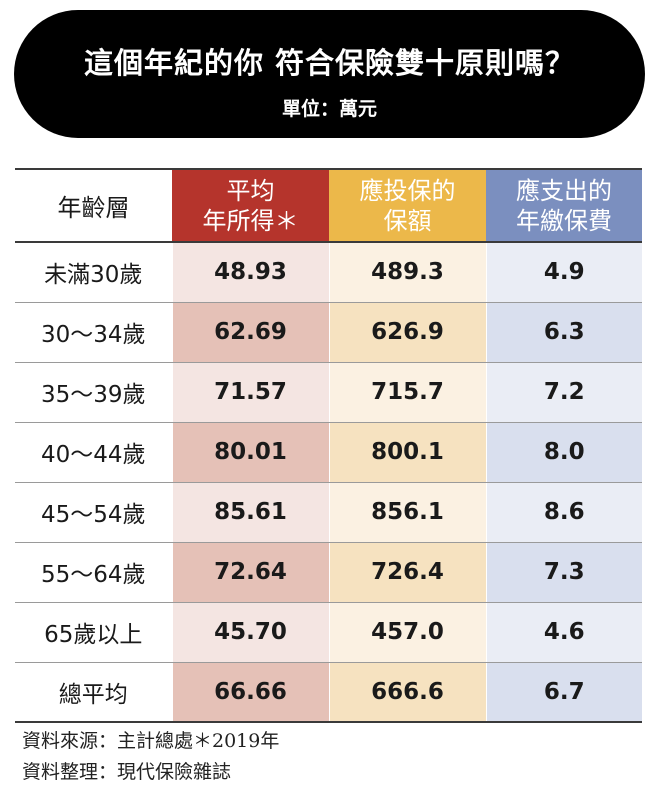 The image size is (659, 802). What do you see at coordinates (563, 452) in the screenshot?
I see `premium-cell: 8.0` at bounding box center [563, 452].